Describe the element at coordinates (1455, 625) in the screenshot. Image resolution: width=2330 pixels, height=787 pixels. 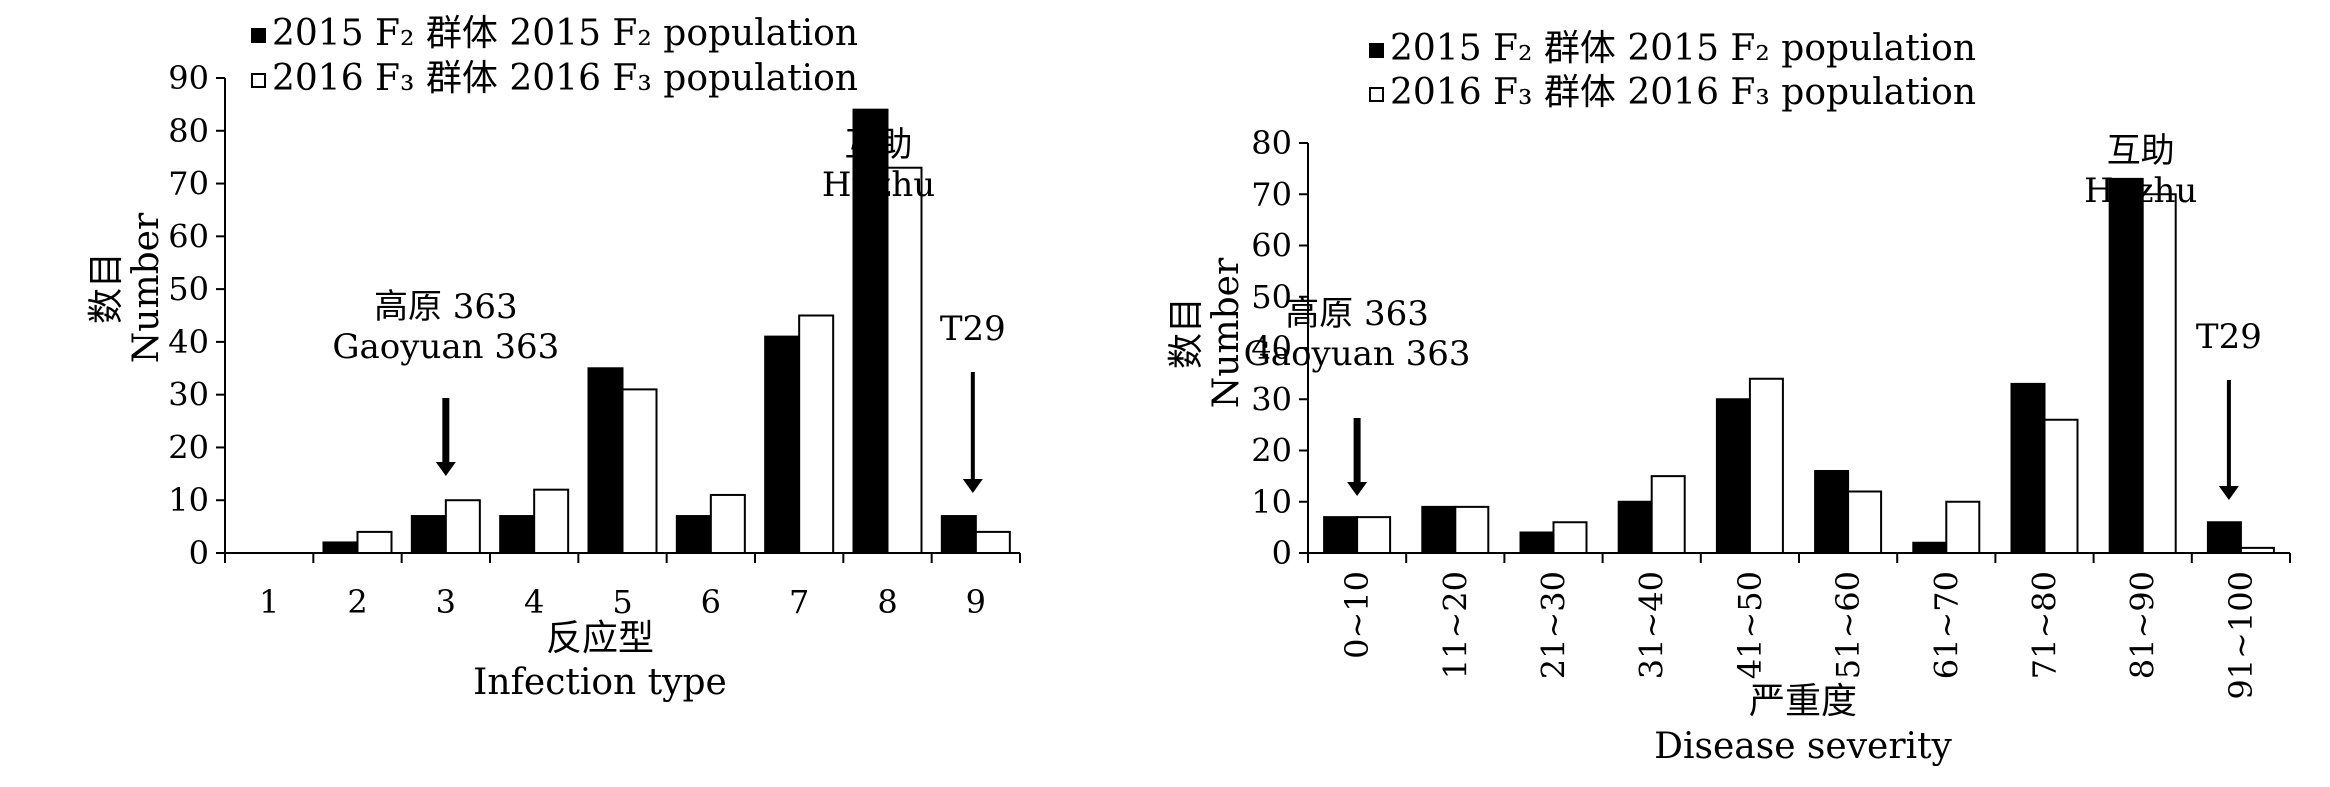
I see `x-tick-label: 11~20` at that location.